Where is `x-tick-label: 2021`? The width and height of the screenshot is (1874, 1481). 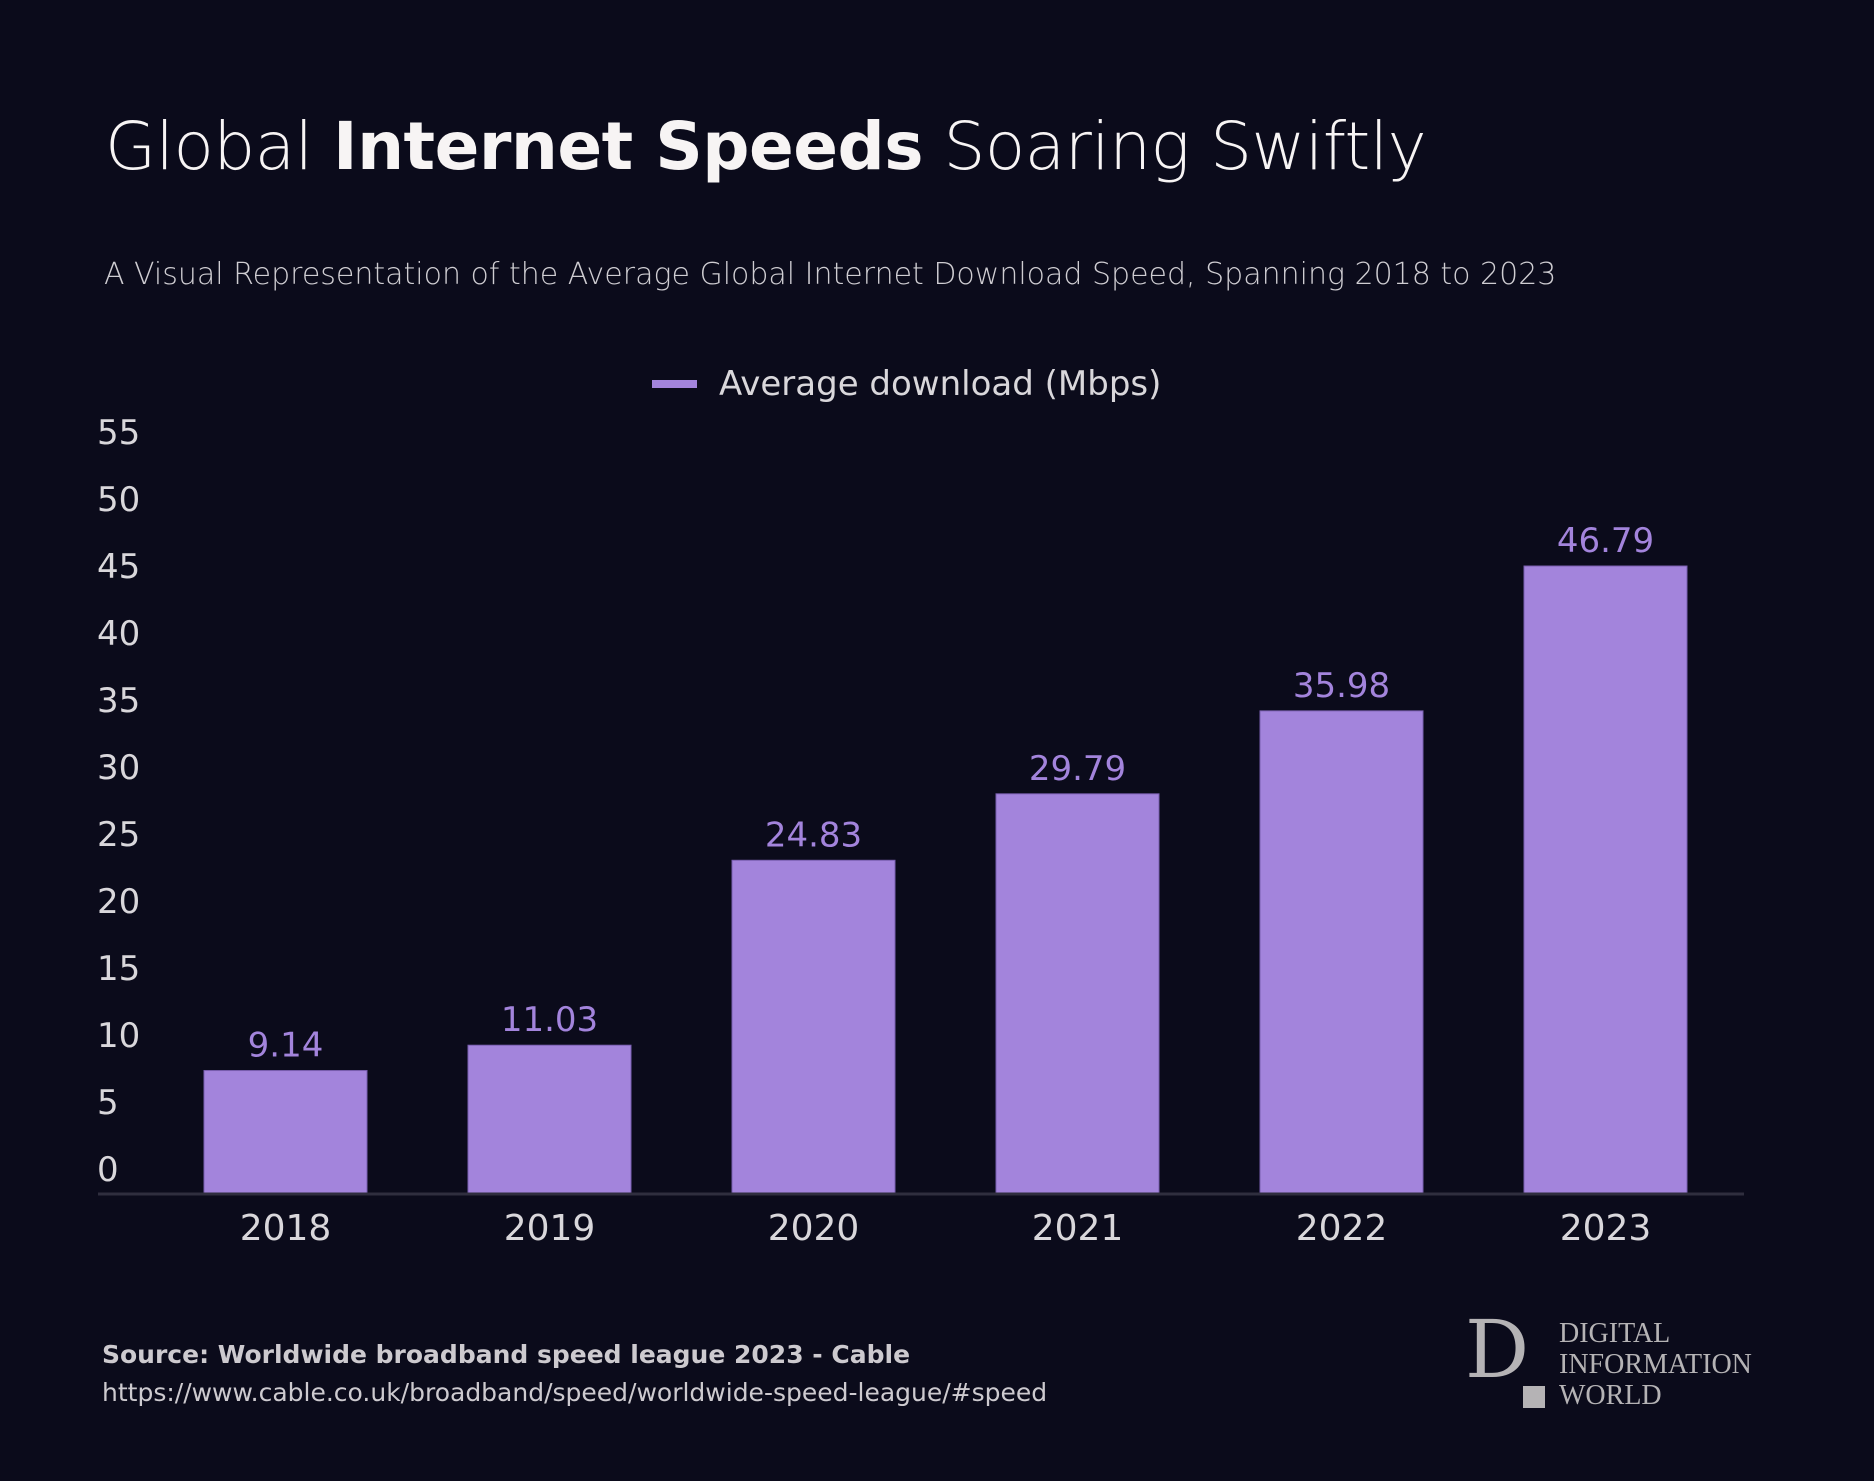 x-tick-label: 2021 is located at coordinates (1078, 1228).